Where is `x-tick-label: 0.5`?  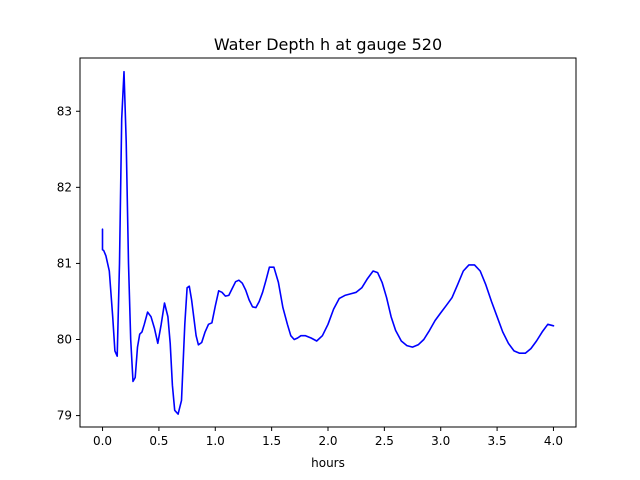 x-tick-label: 0.5 is located at coordinates (158, 441).